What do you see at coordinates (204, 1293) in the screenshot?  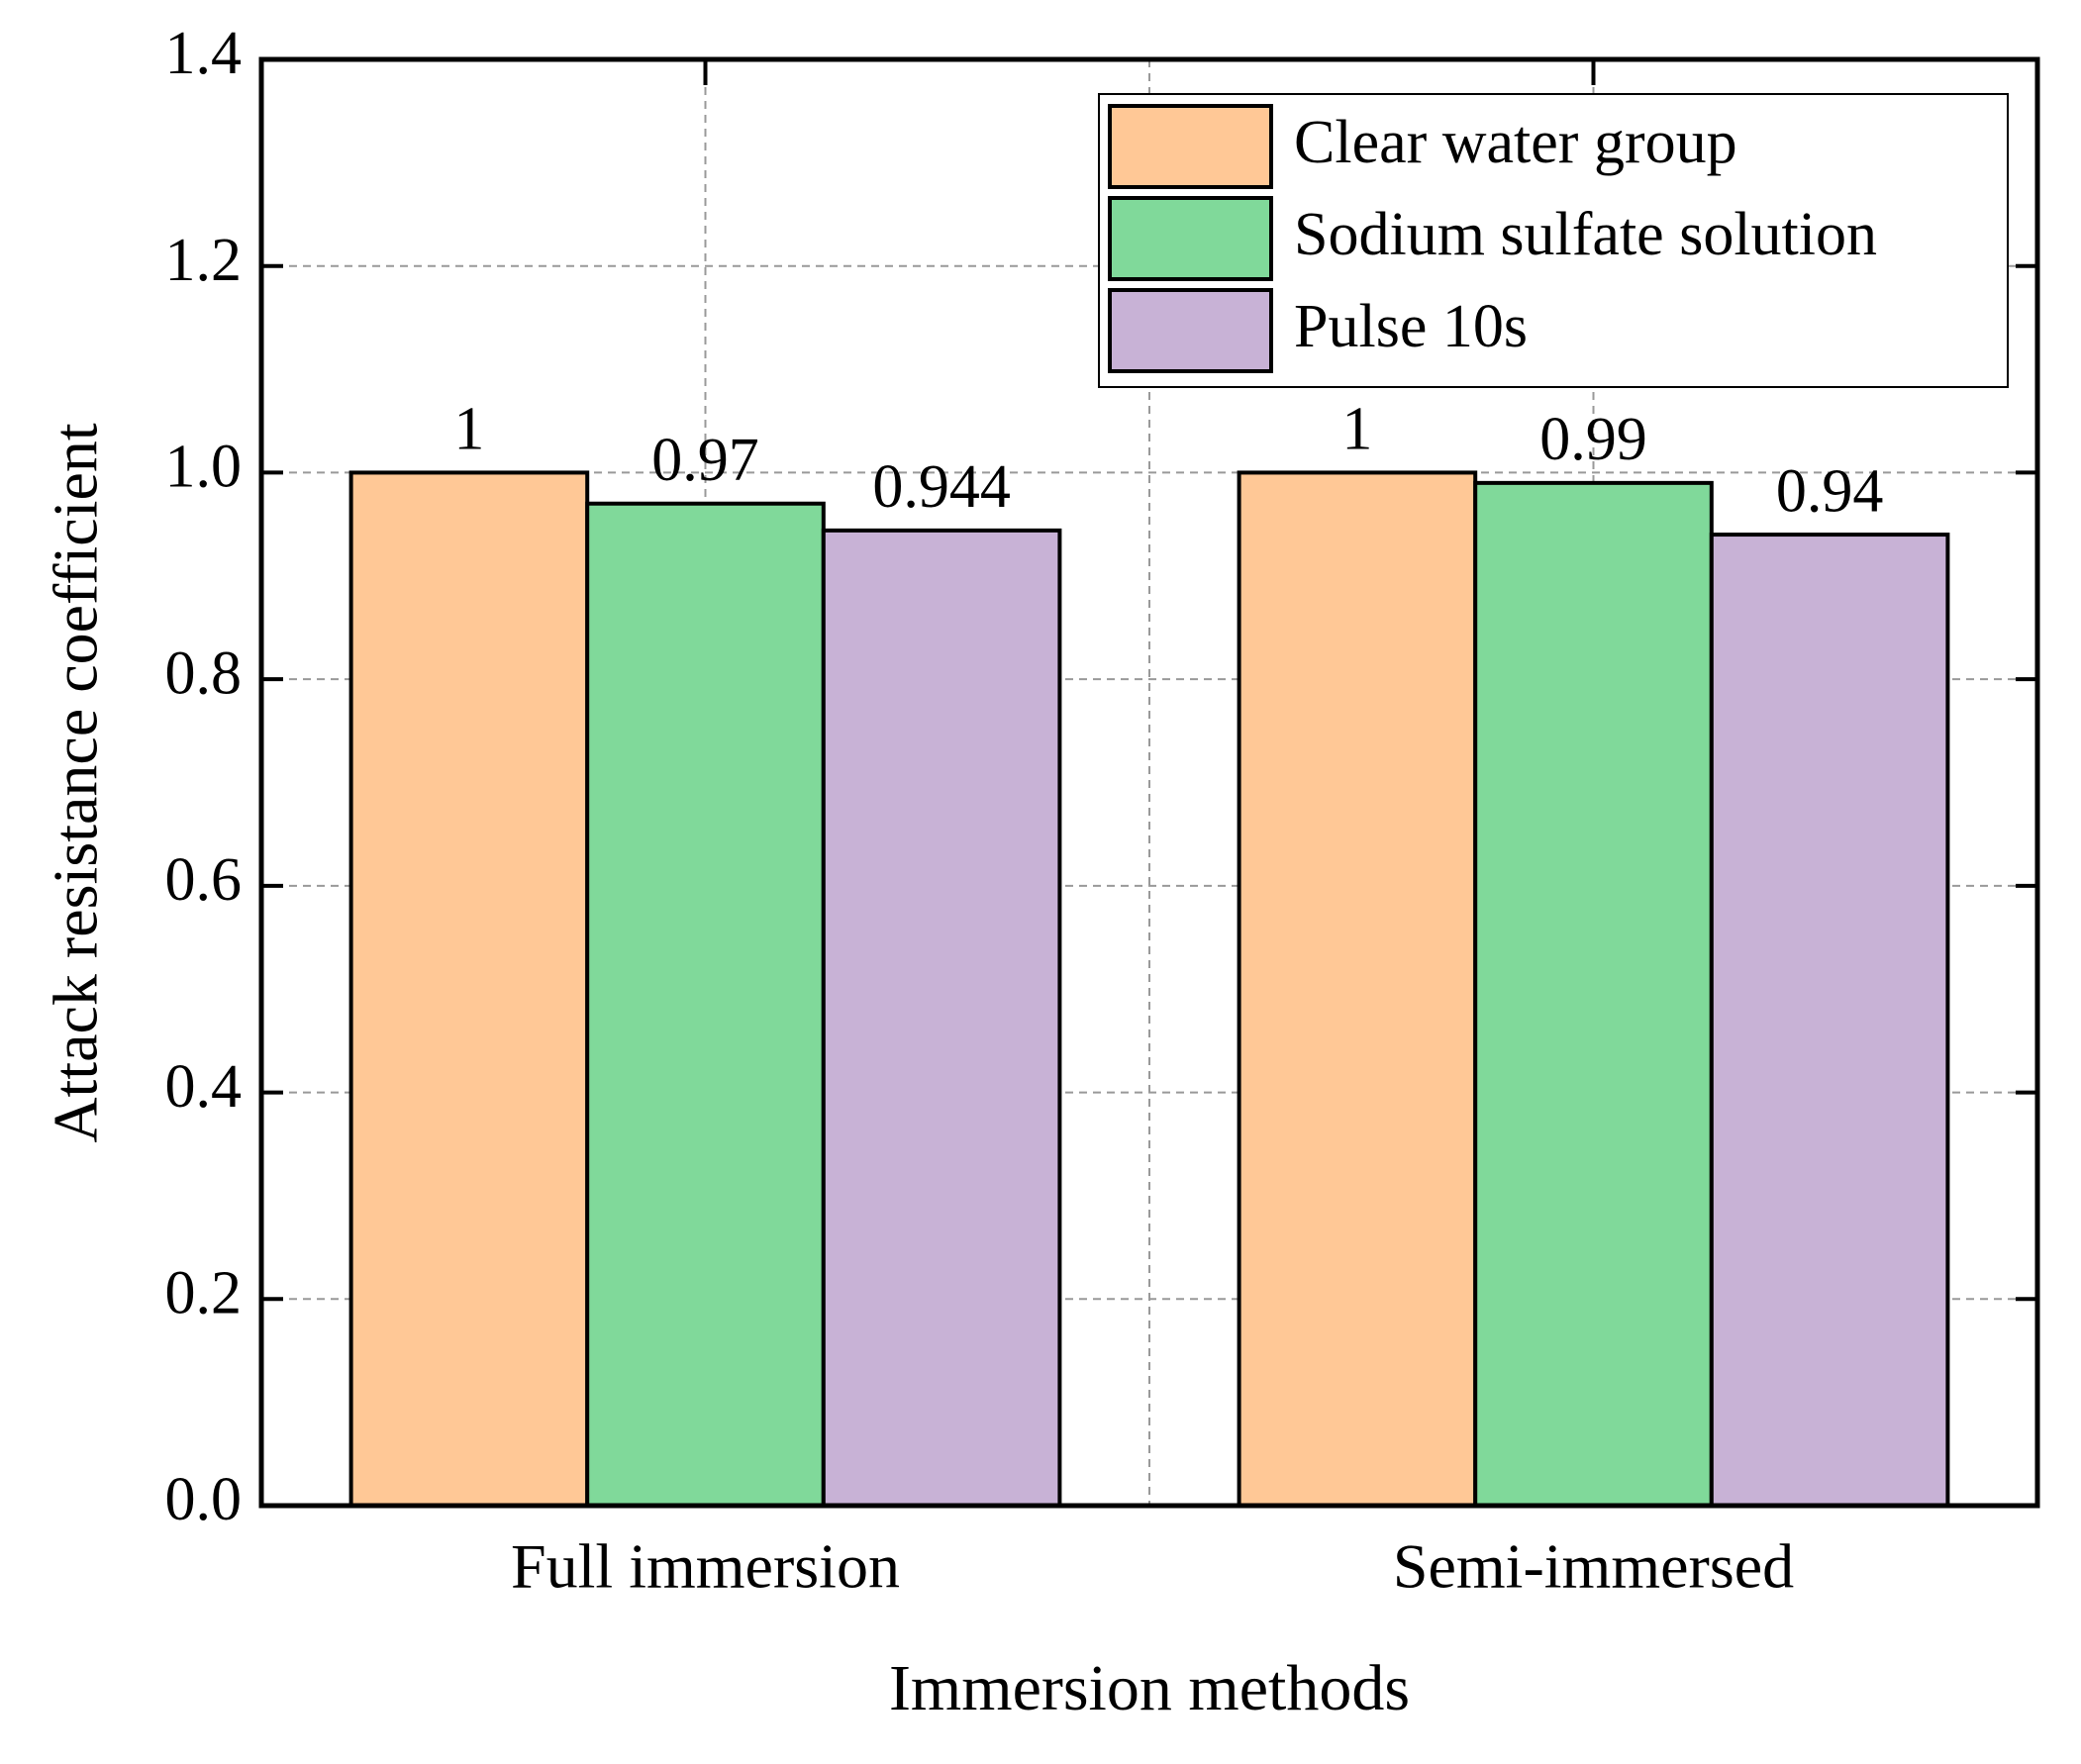 I see `y-tick-label: 0.2` at bounding box center [204, 1293].